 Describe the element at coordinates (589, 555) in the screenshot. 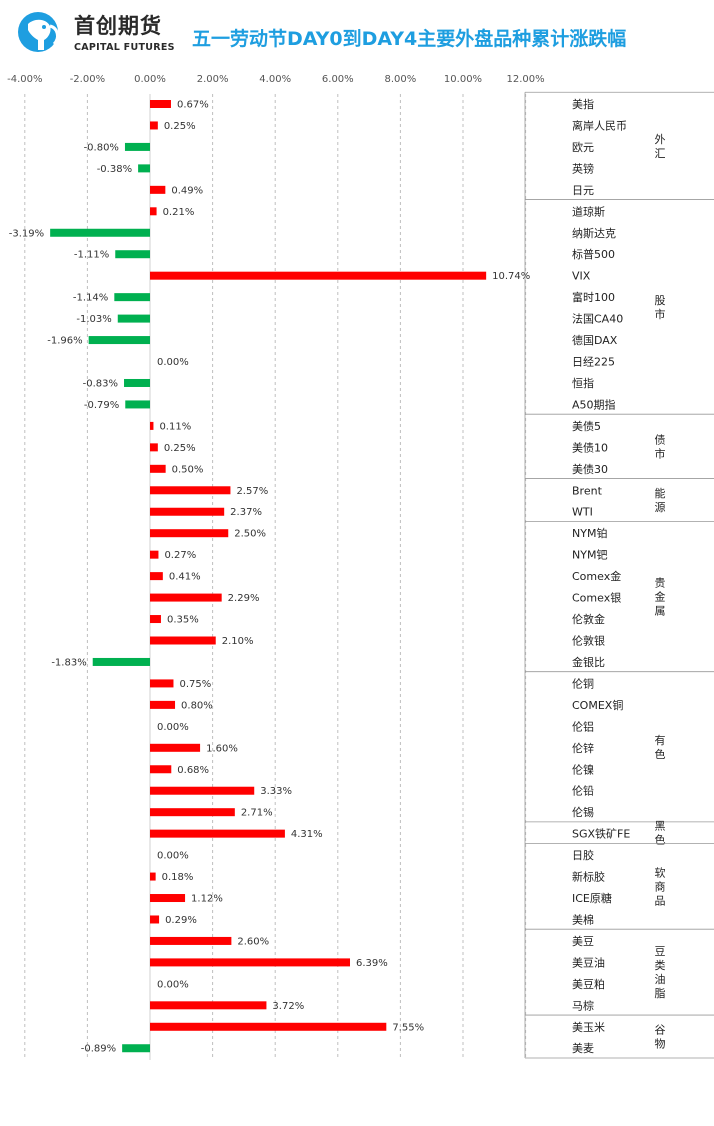

I see `category-label: NYM钯` at that location.